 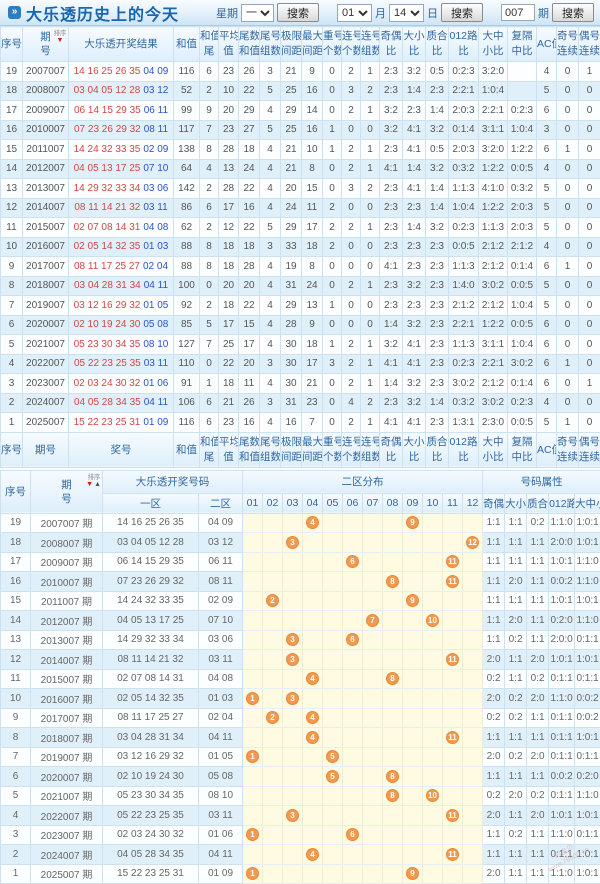 What do you see at coordinates (298, 12) in the screenshot?
I see `week-search-button: 搜索` at bounding box center [298, 12].